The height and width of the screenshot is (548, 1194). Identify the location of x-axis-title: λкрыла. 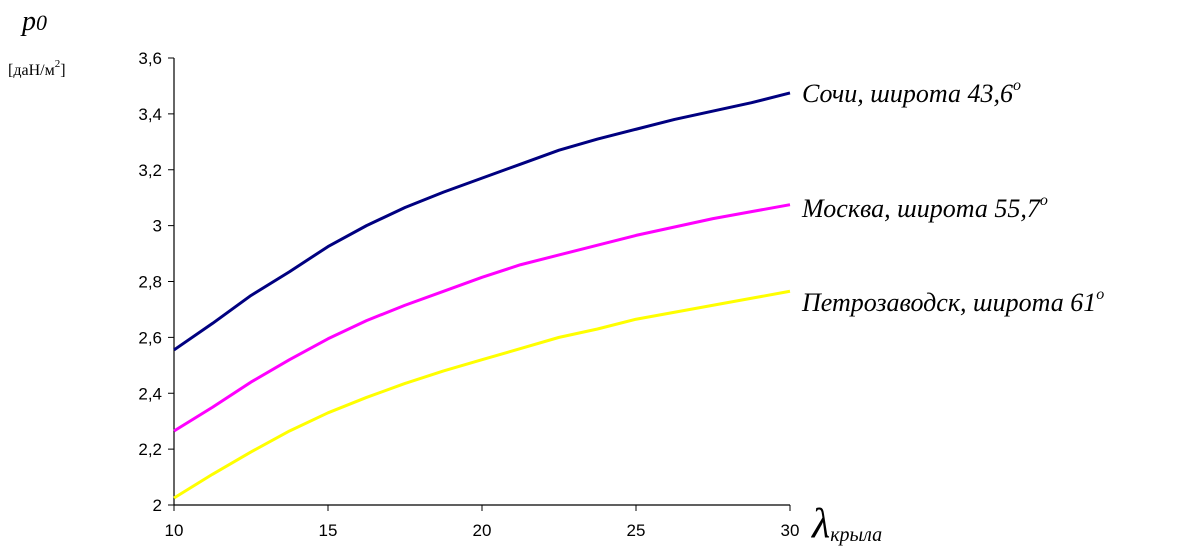
(846, 524).